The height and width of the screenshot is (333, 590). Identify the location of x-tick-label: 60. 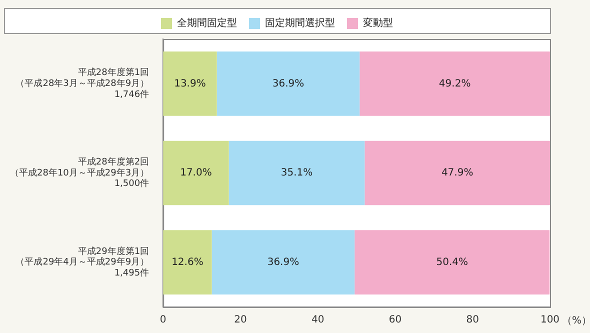
(395, 320).